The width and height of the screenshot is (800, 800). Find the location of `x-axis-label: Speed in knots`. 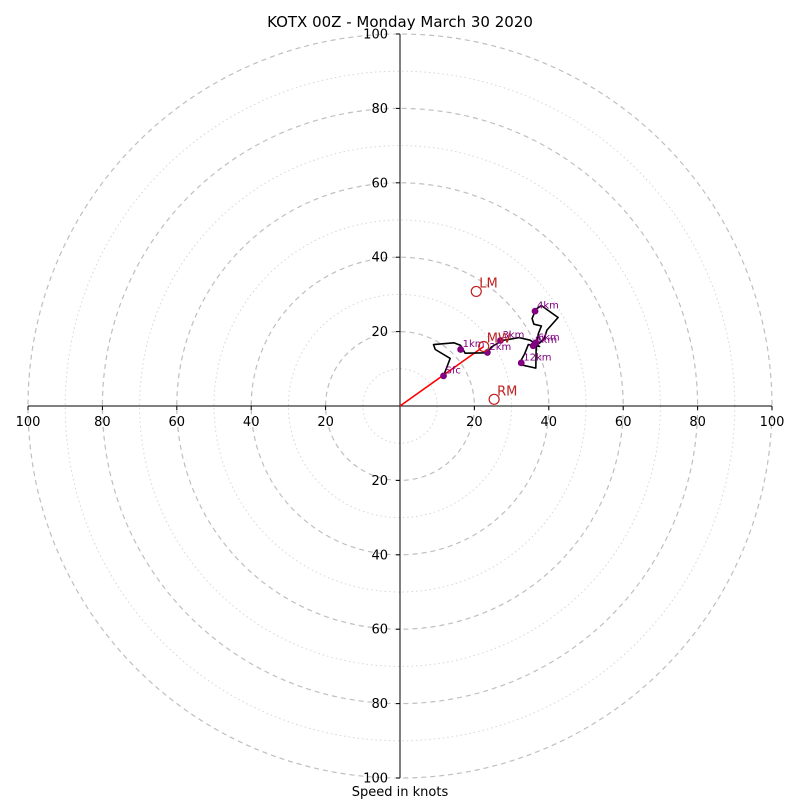

x-axis-label: Speed in knots is located at coordinates (400, 792).